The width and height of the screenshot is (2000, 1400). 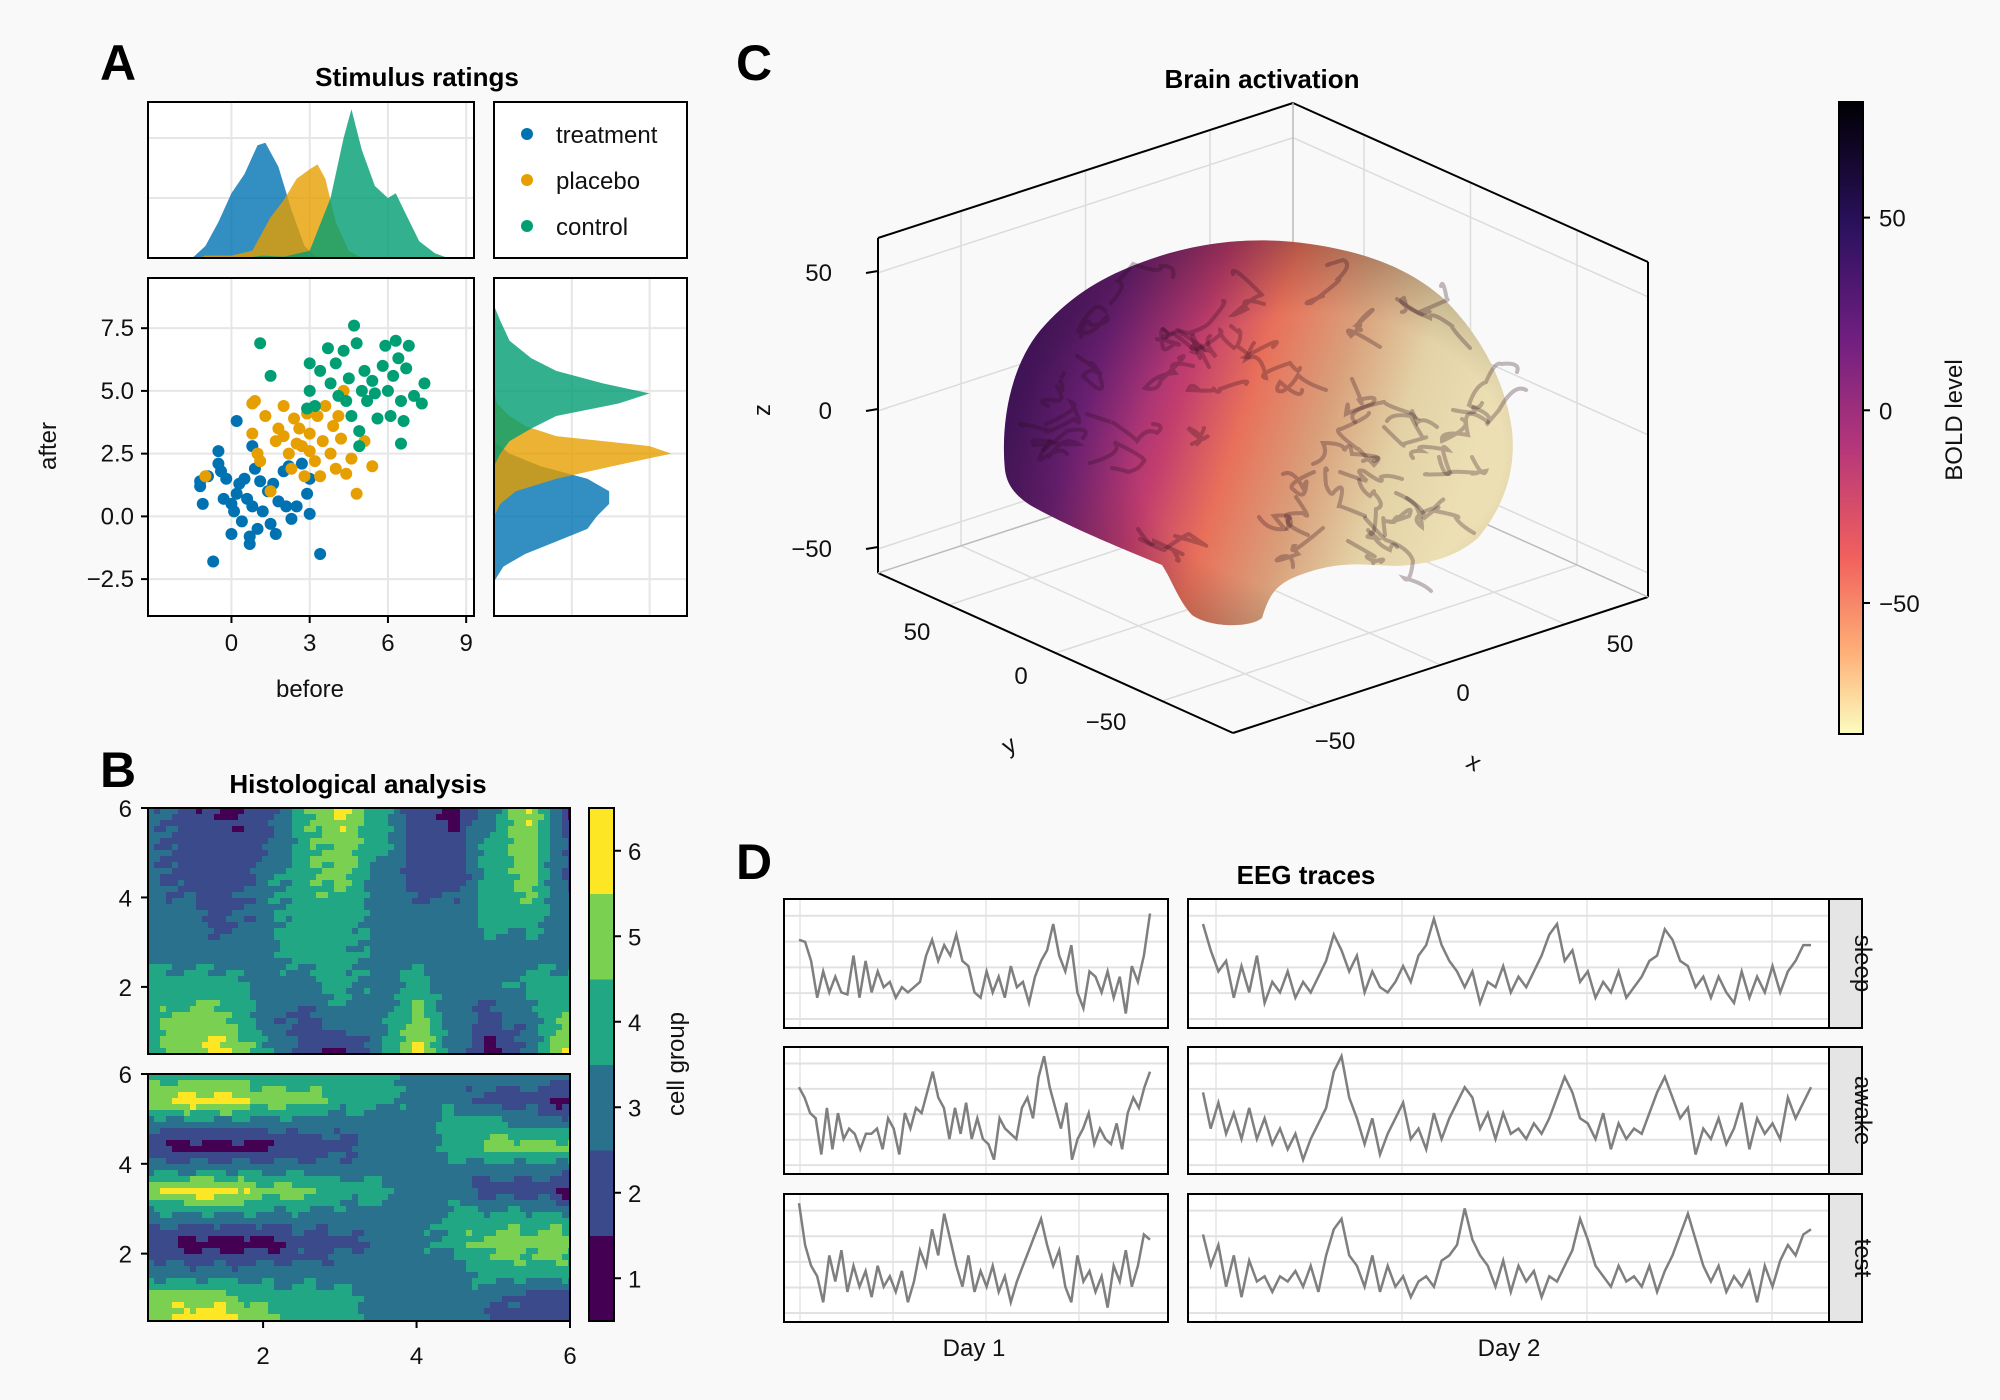 What do you see at coordinates (340, 438) in the screenshot?
I see `scatter-point-placebo` at bounding box center [340, 438].